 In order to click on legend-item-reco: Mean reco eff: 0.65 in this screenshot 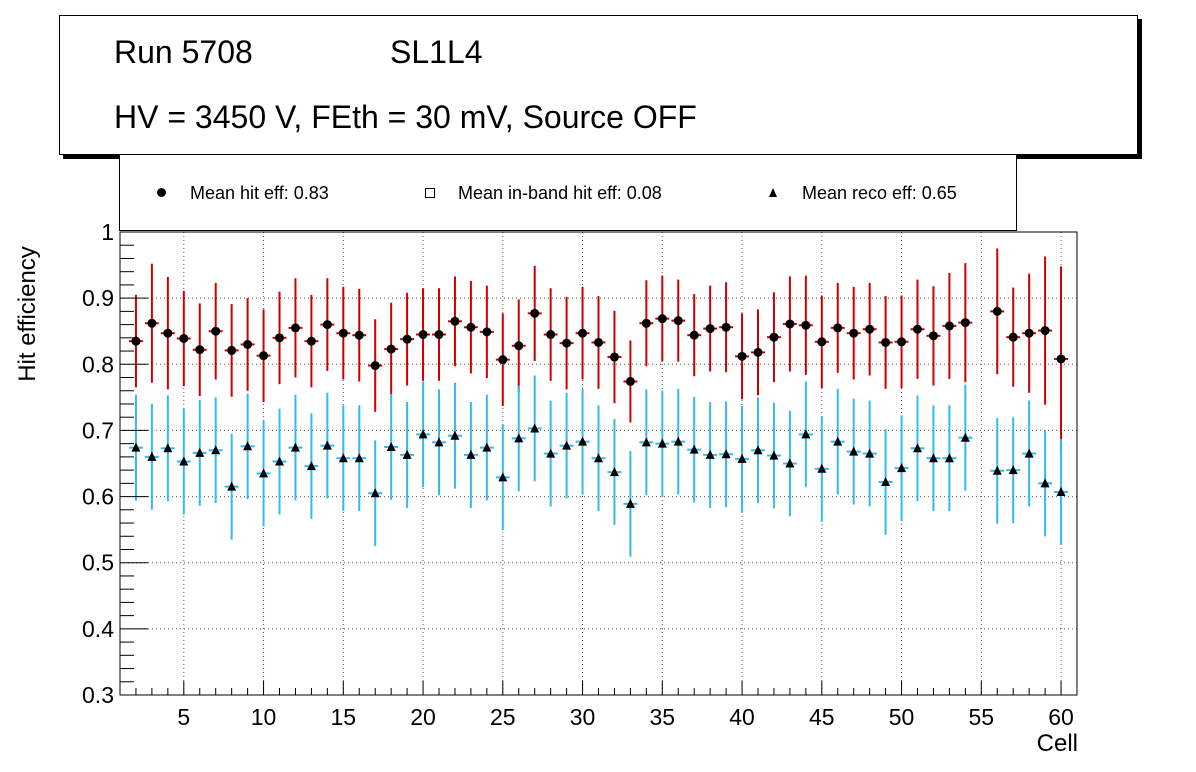, I will do `click(858, 193)`.